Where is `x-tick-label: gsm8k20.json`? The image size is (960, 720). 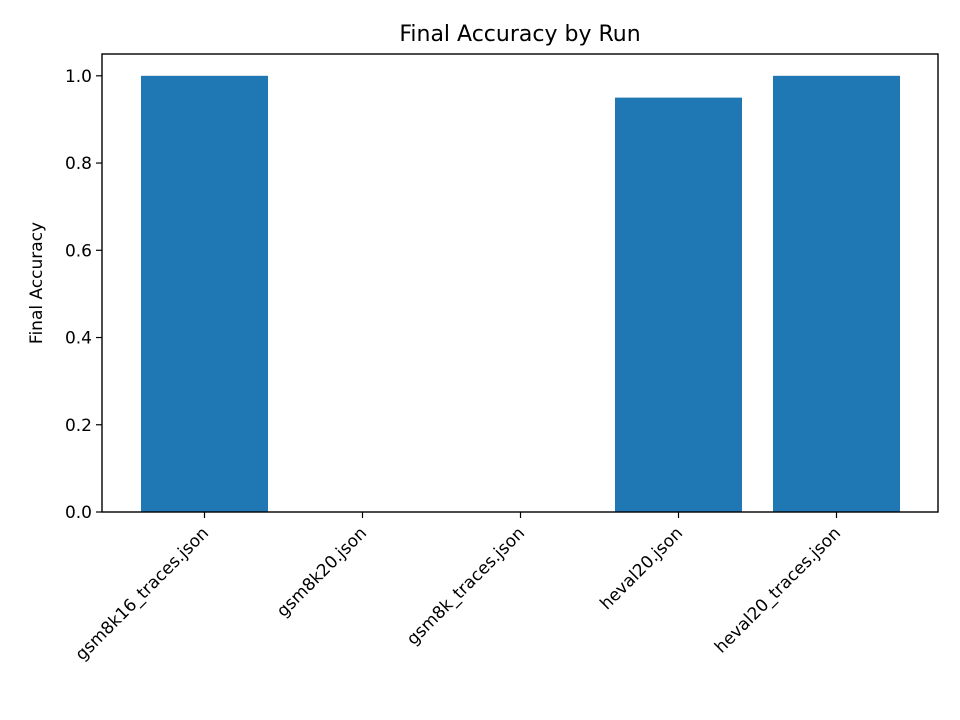
x-tick-label: gsm8k20.json is located at coordinates (322, 572).